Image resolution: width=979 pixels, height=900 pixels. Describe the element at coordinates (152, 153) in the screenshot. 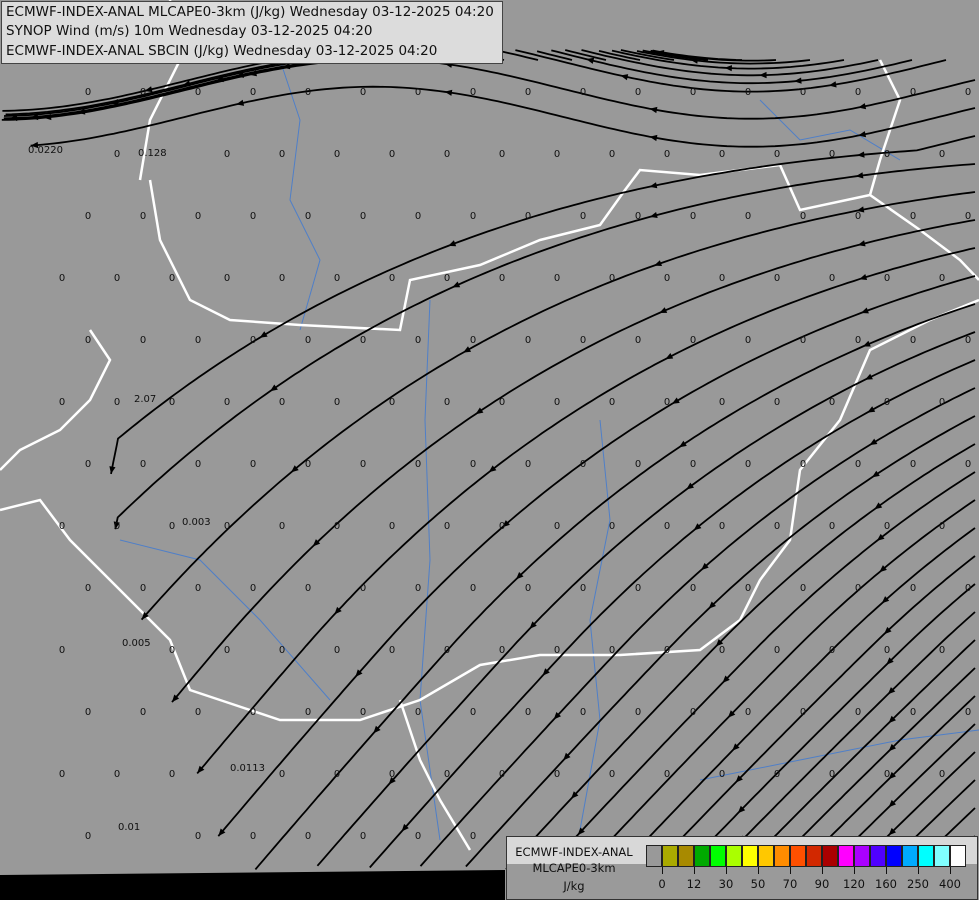

I see `sbcin-label: 0.128` at that location.